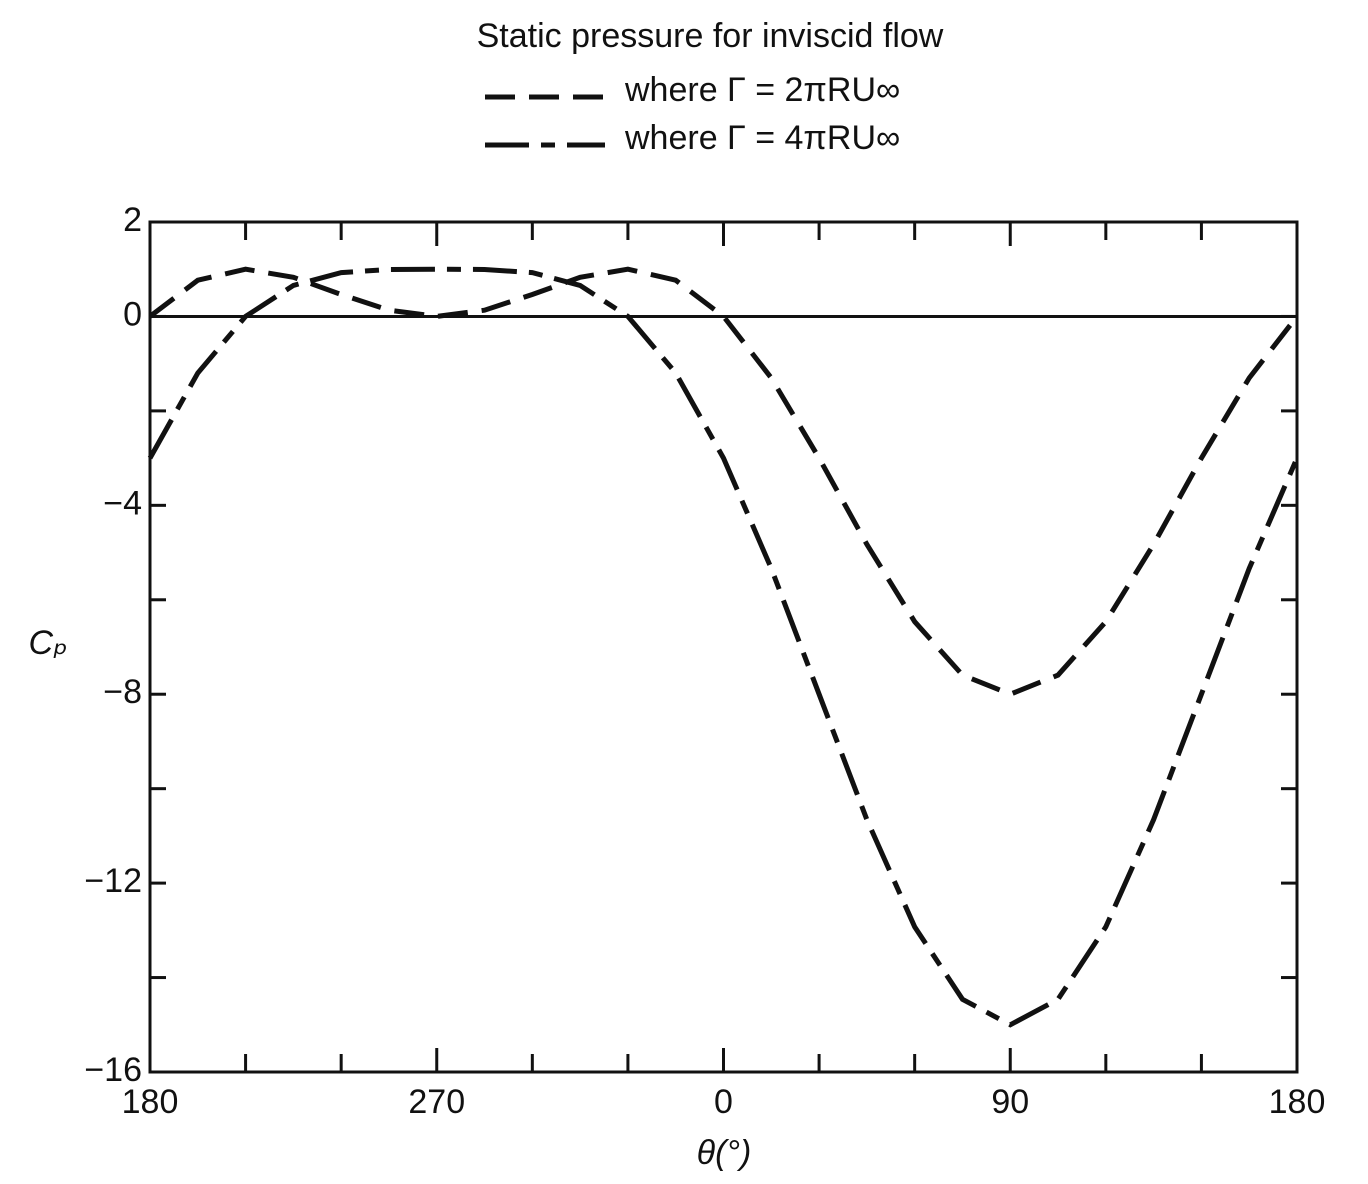  Describe the element at coordinates (436, 1102) in the screenshot. I see `x-tick-label: 270` at that location.